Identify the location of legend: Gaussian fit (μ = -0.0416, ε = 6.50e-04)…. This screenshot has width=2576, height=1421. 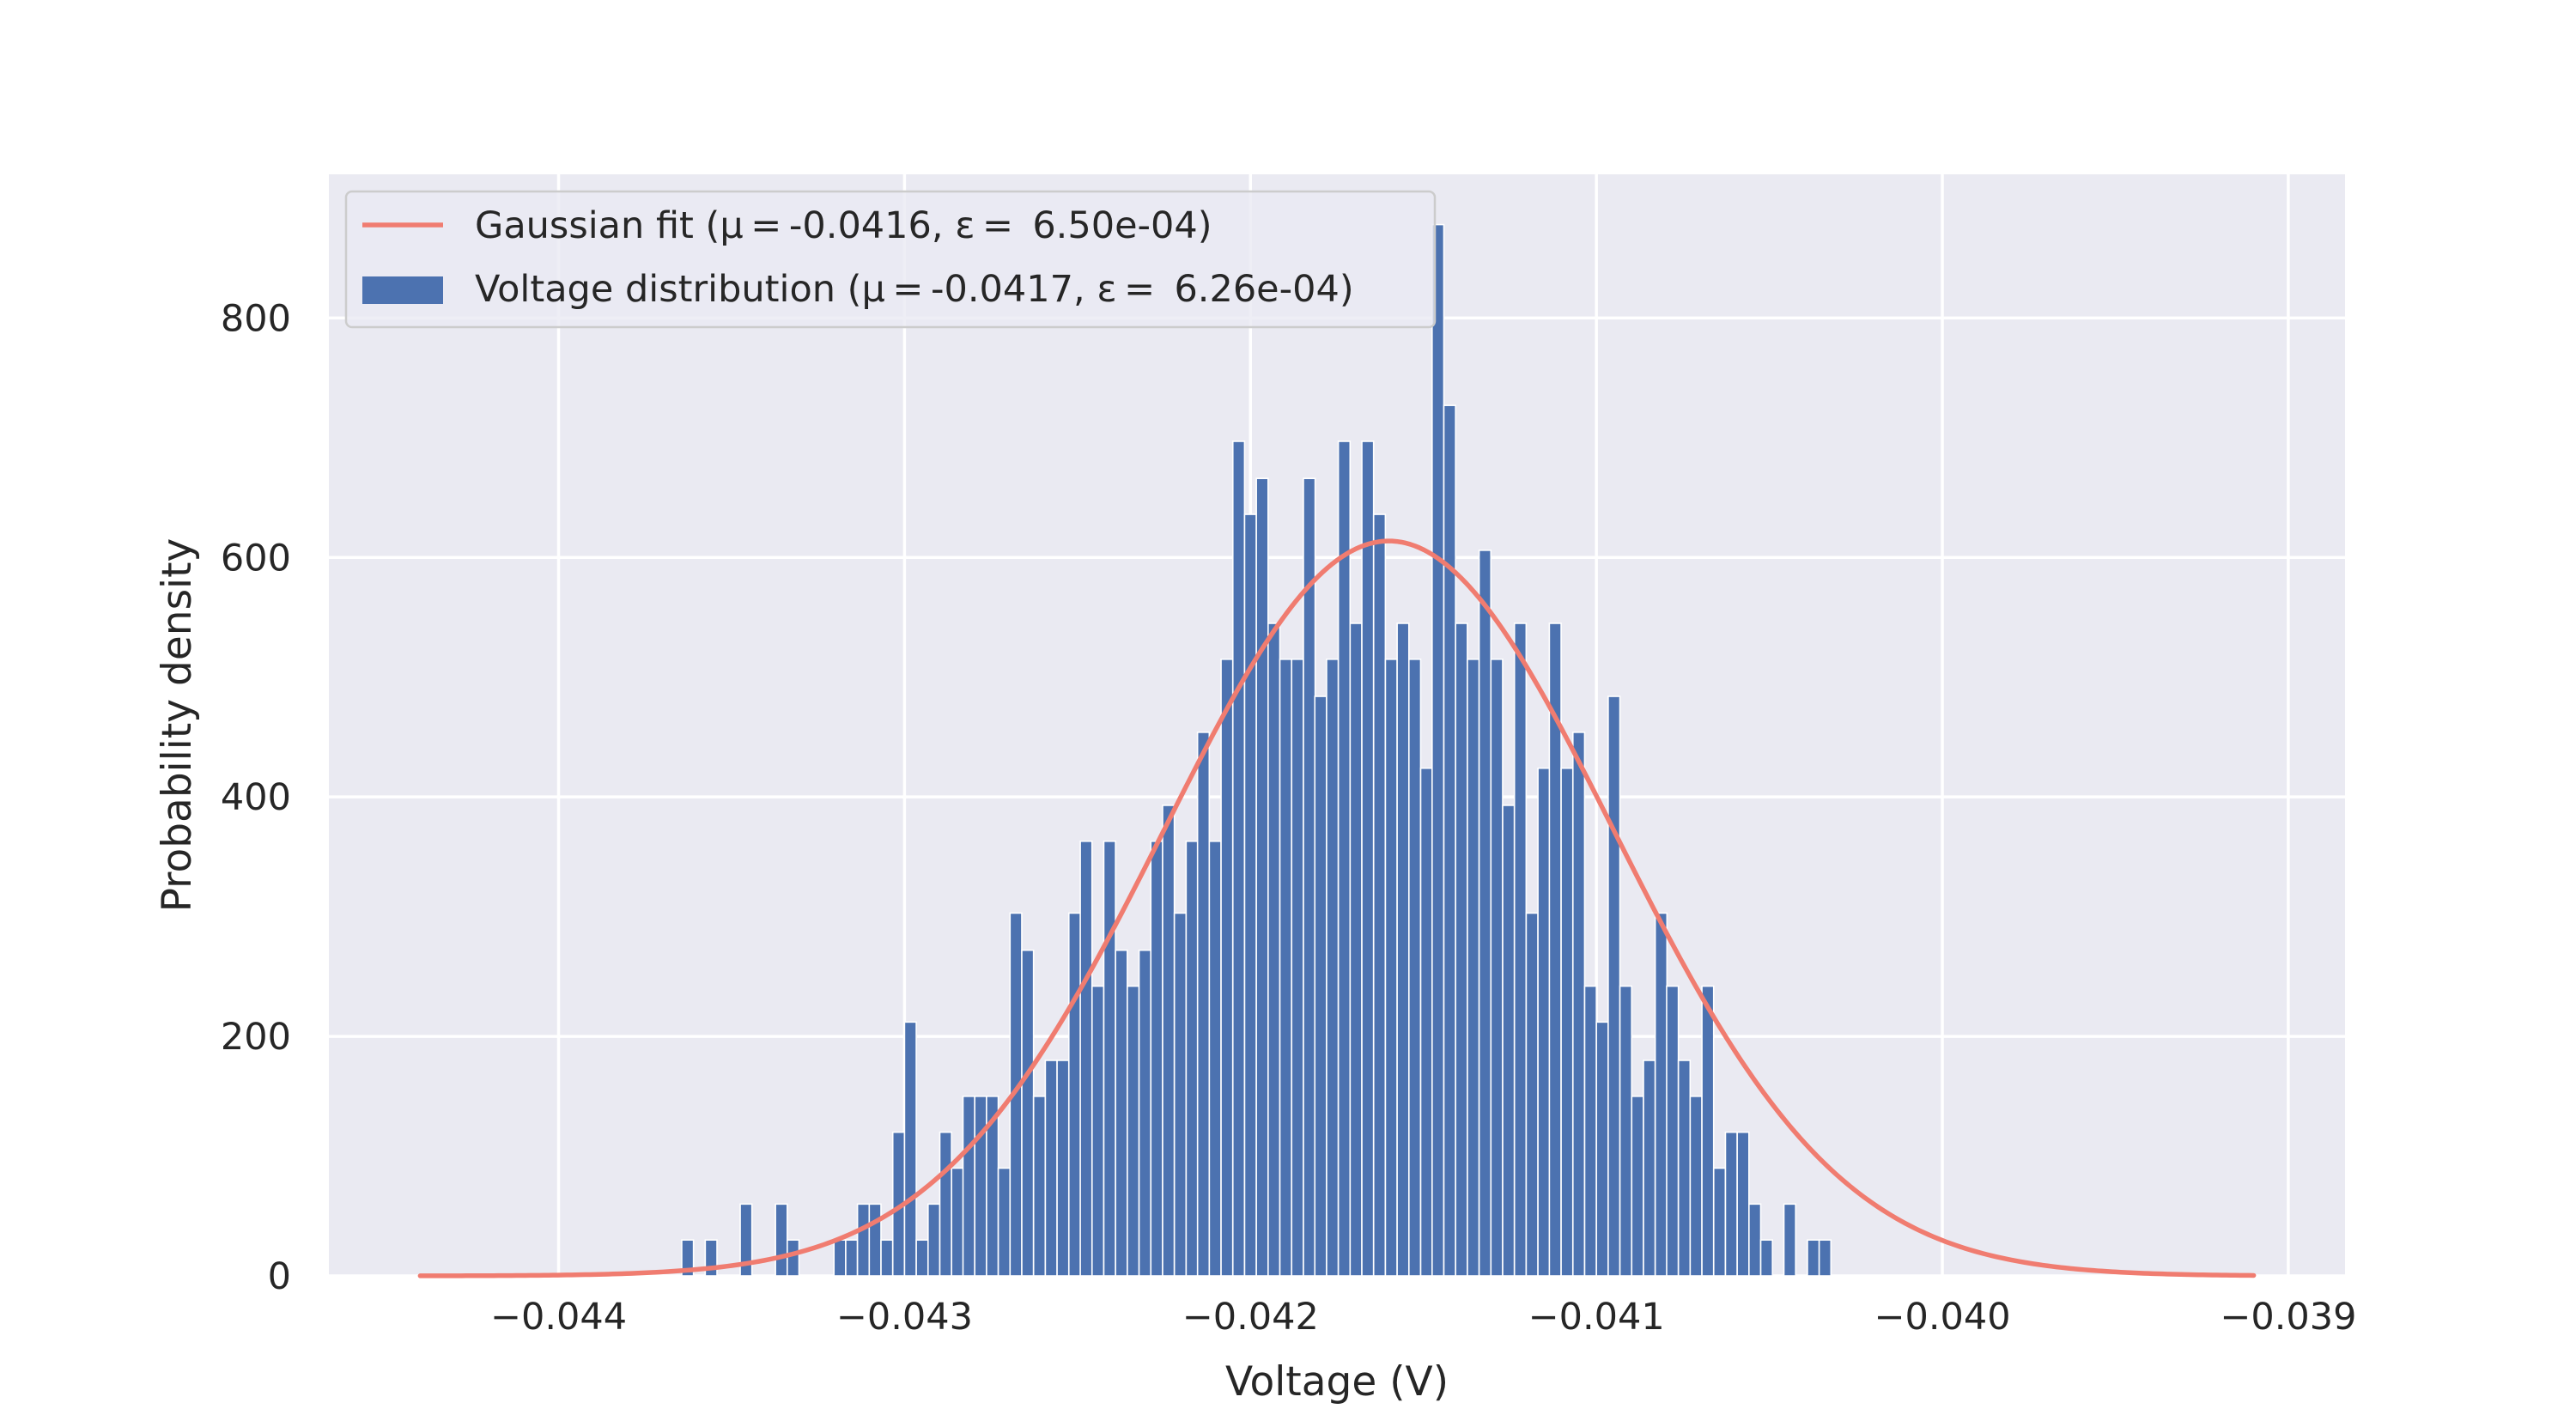
(890, 259).